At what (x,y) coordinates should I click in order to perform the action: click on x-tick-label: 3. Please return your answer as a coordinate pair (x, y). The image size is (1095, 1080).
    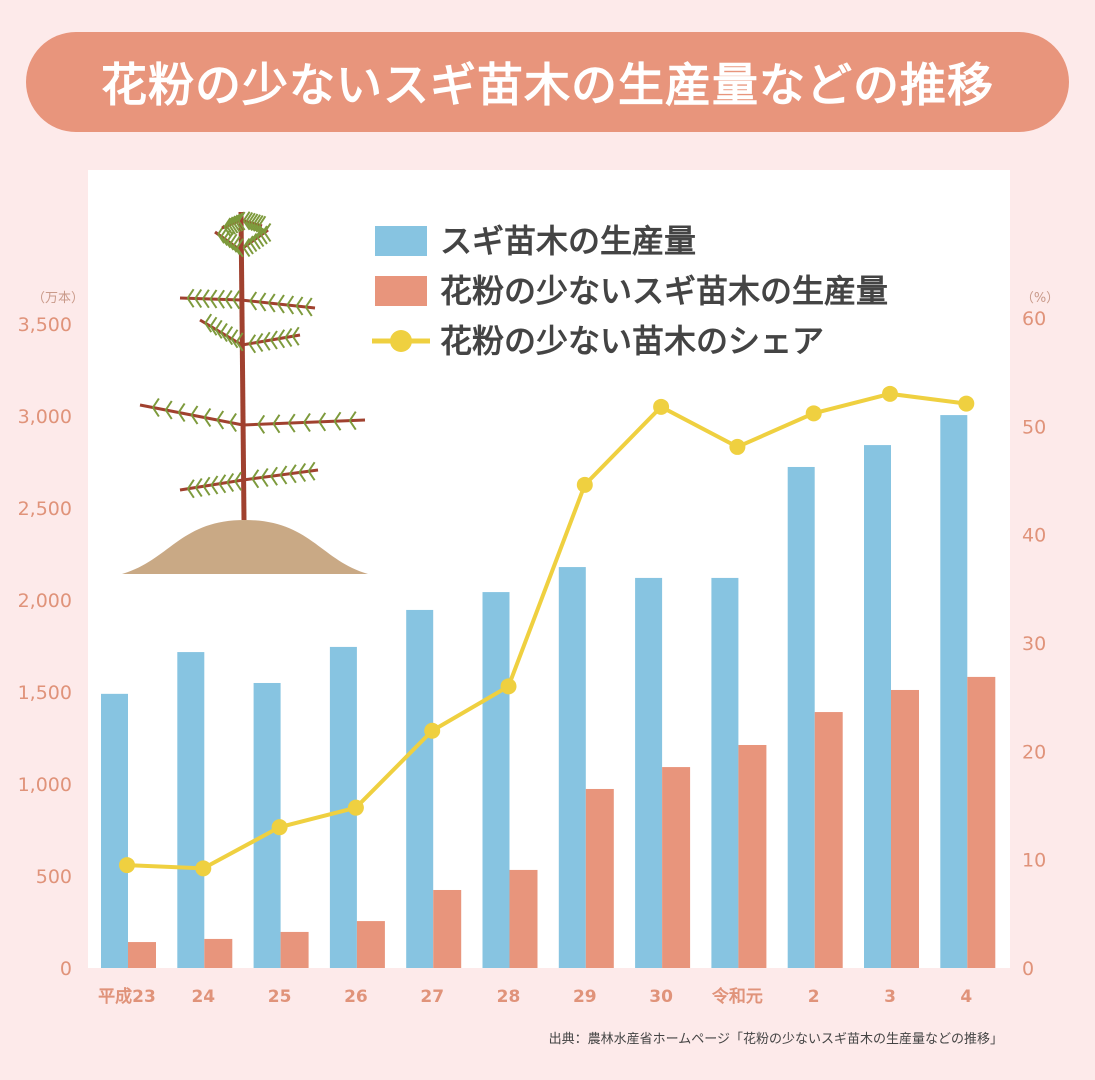
    Looking at the image, I should click on (890, 997).